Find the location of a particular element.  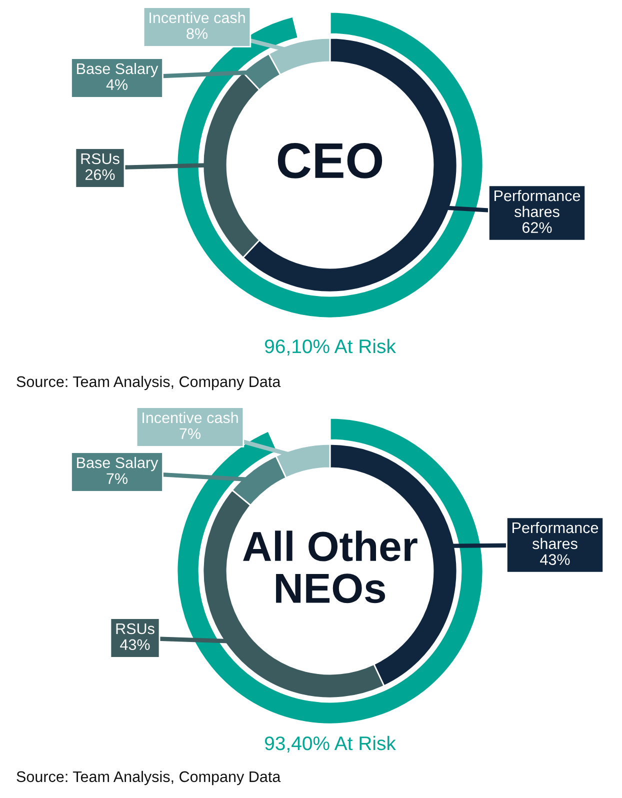

text: CEO is located at coordinates (330, 160).